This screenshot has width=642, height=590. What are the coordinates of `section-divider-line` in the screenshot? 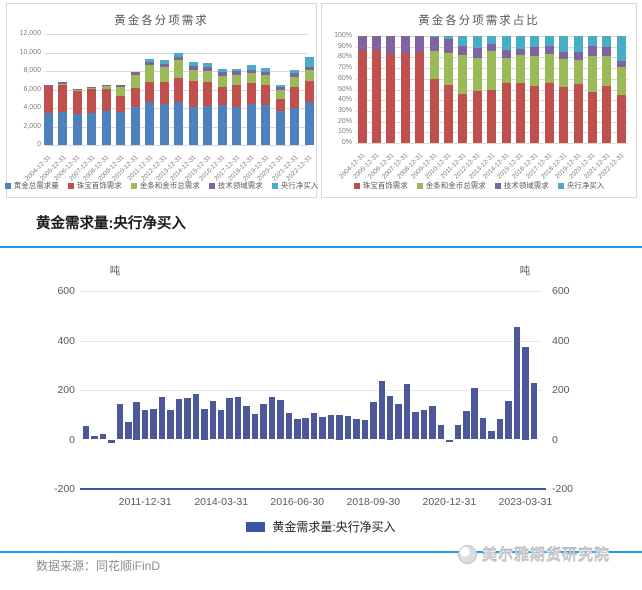 It's located at (321, 247).